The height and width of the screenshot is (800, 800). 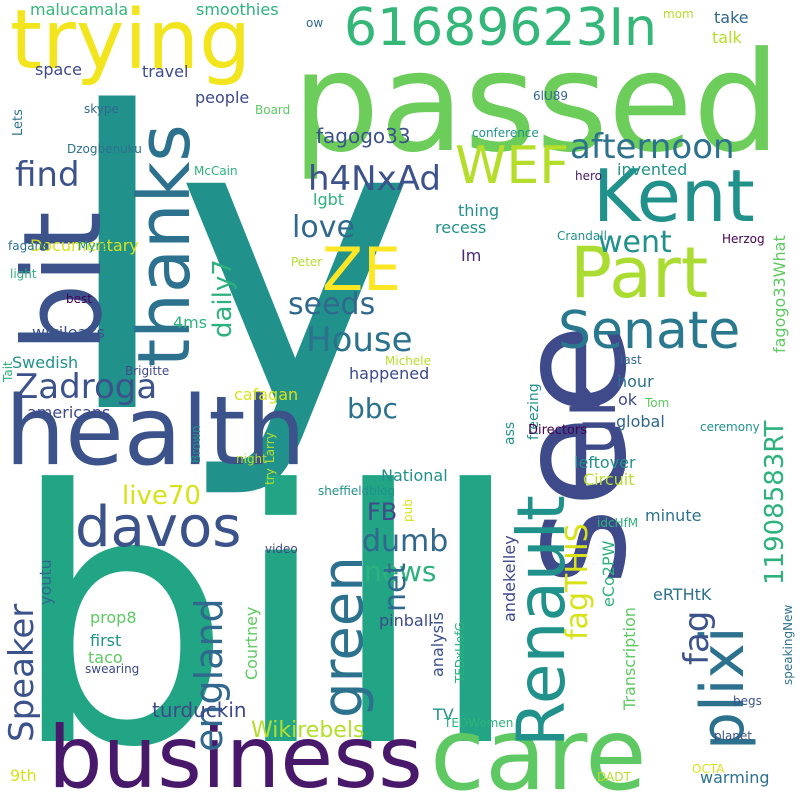 I want to click on word-fagans: fagans, so click(x=28, y=246).